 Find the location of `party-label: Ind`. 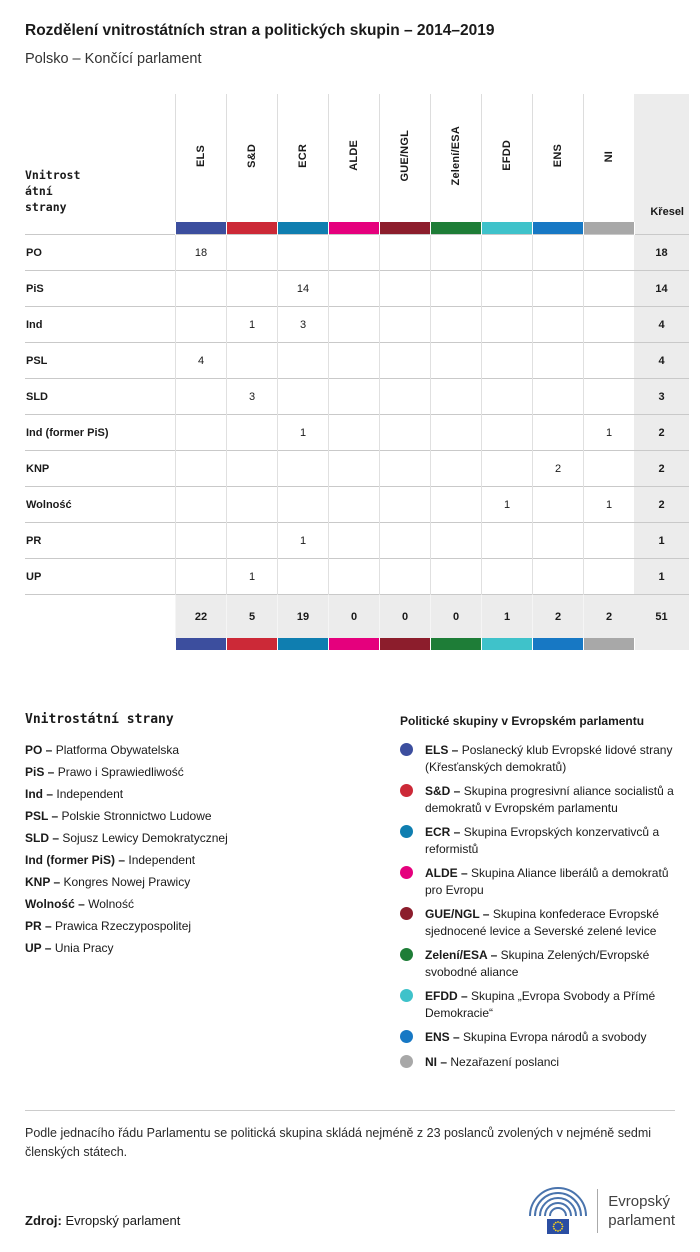

party-label: Ind is located at coordinates (100, 324).